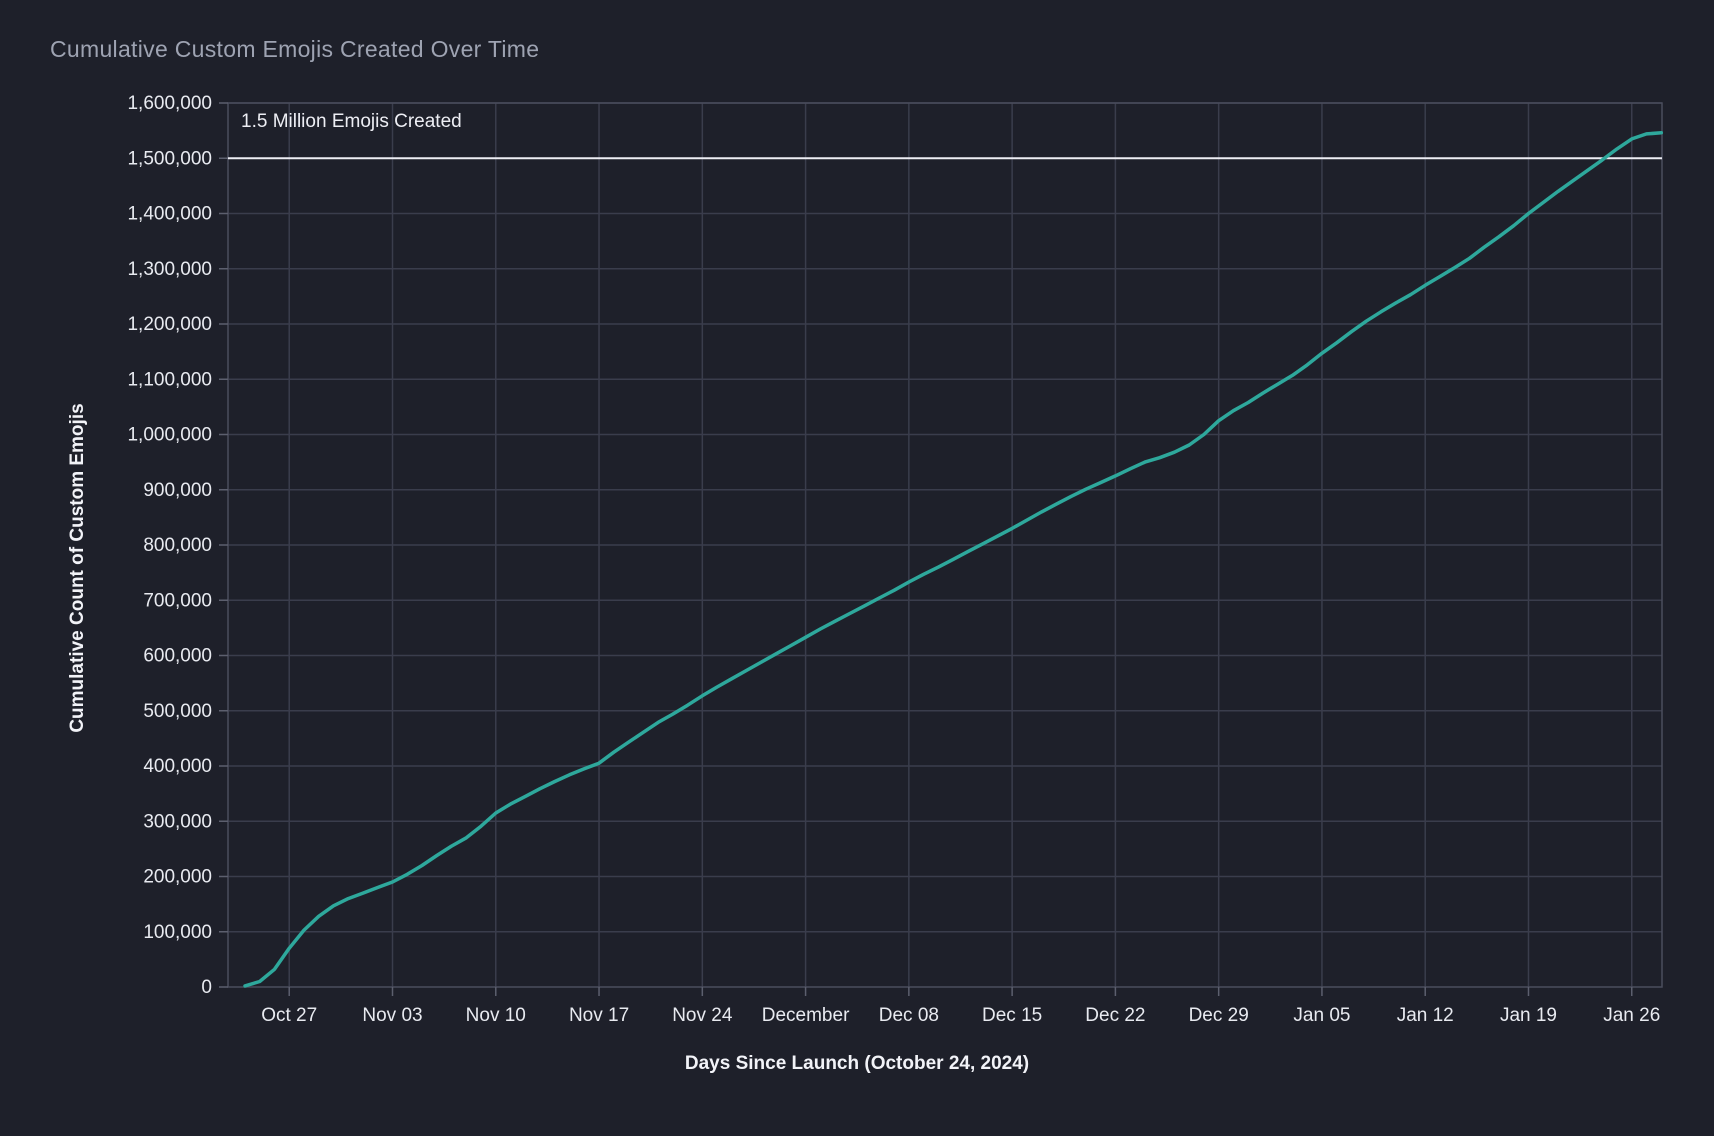  What do you see at coordinates (169, 103) in the screenshot?
I see `y-tick-label: 1,600,000` at bounding box center [169, 103].